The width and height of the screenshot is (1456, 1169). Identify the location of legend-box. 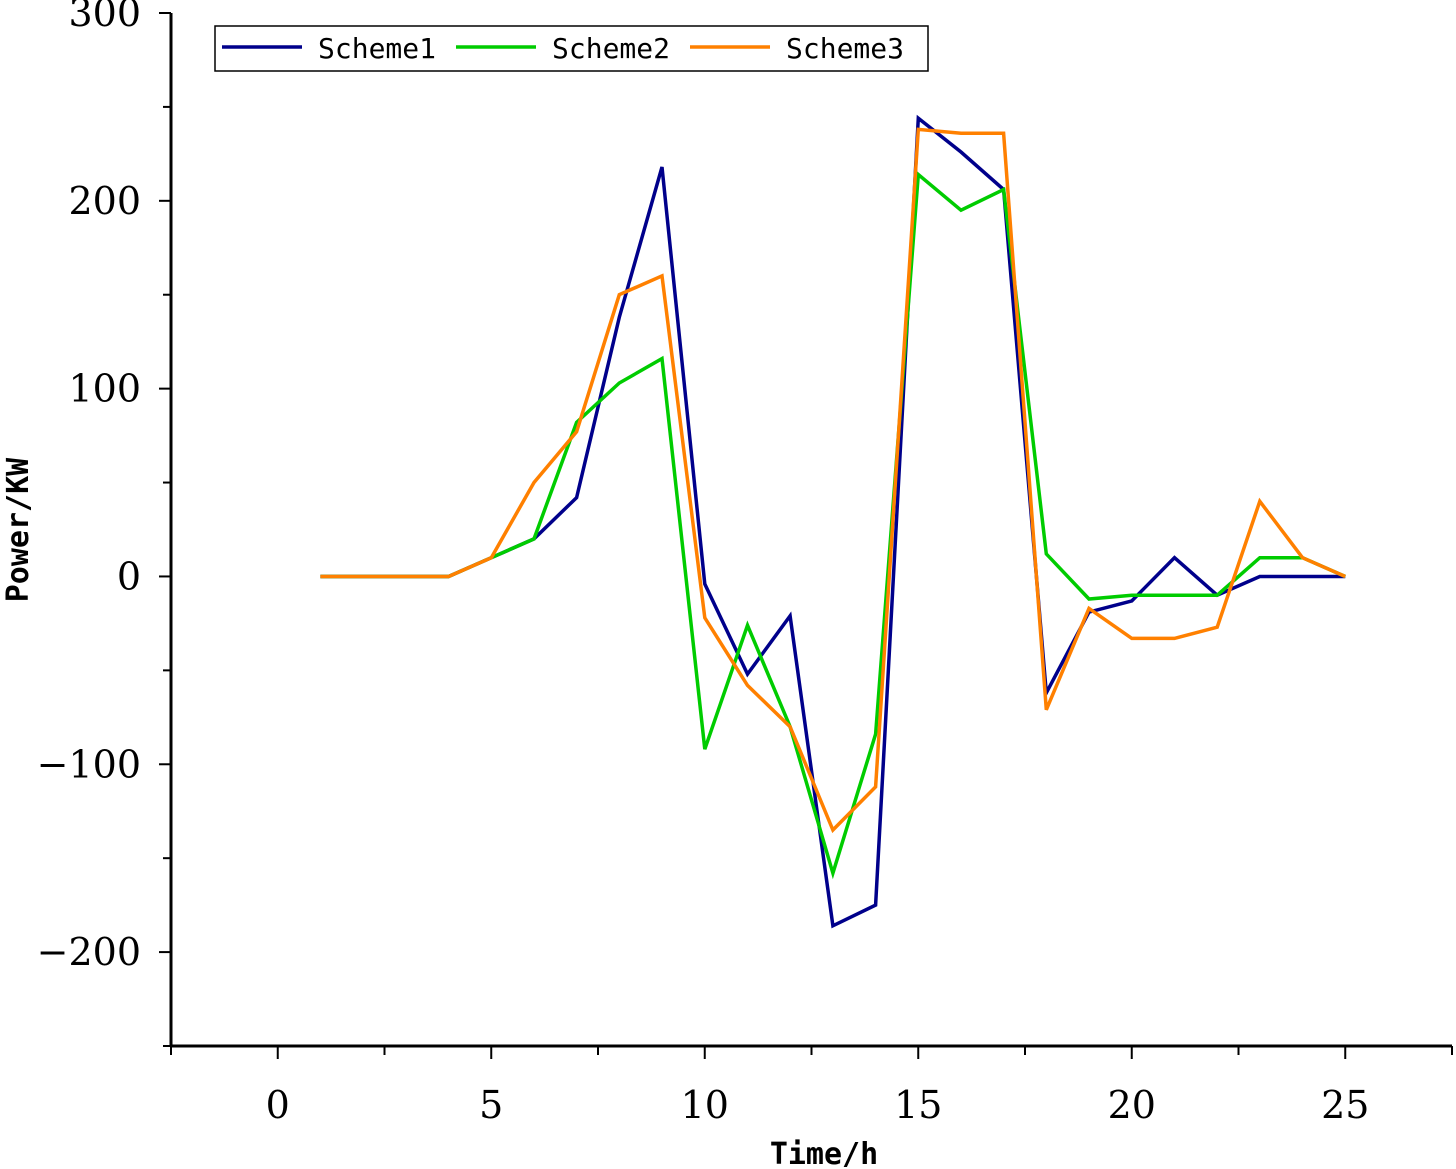
(571, 48).